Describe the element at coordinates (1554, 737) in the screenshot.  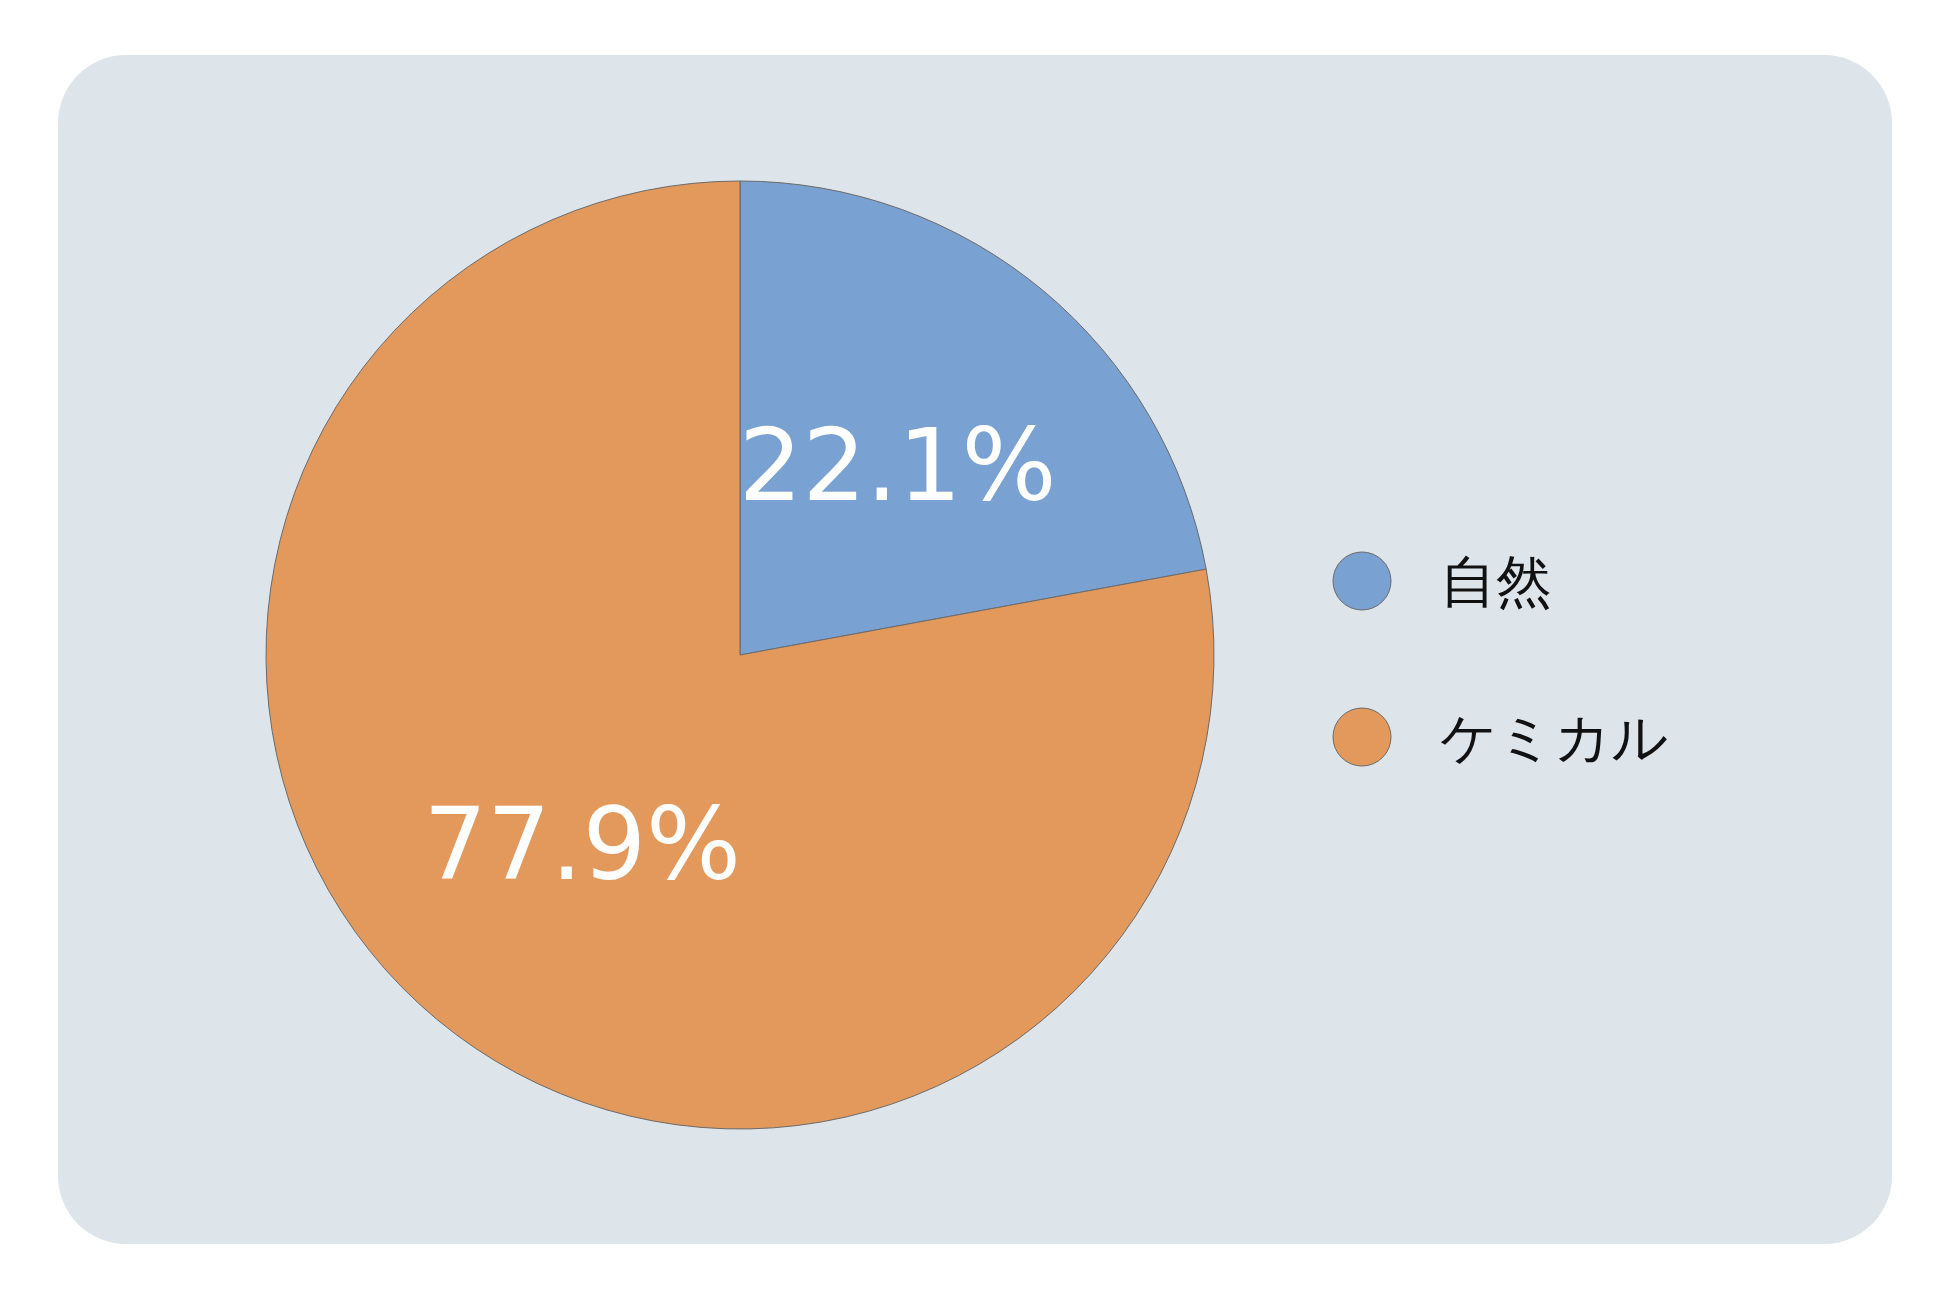
I see `legend-label: ケミカル` at that location.